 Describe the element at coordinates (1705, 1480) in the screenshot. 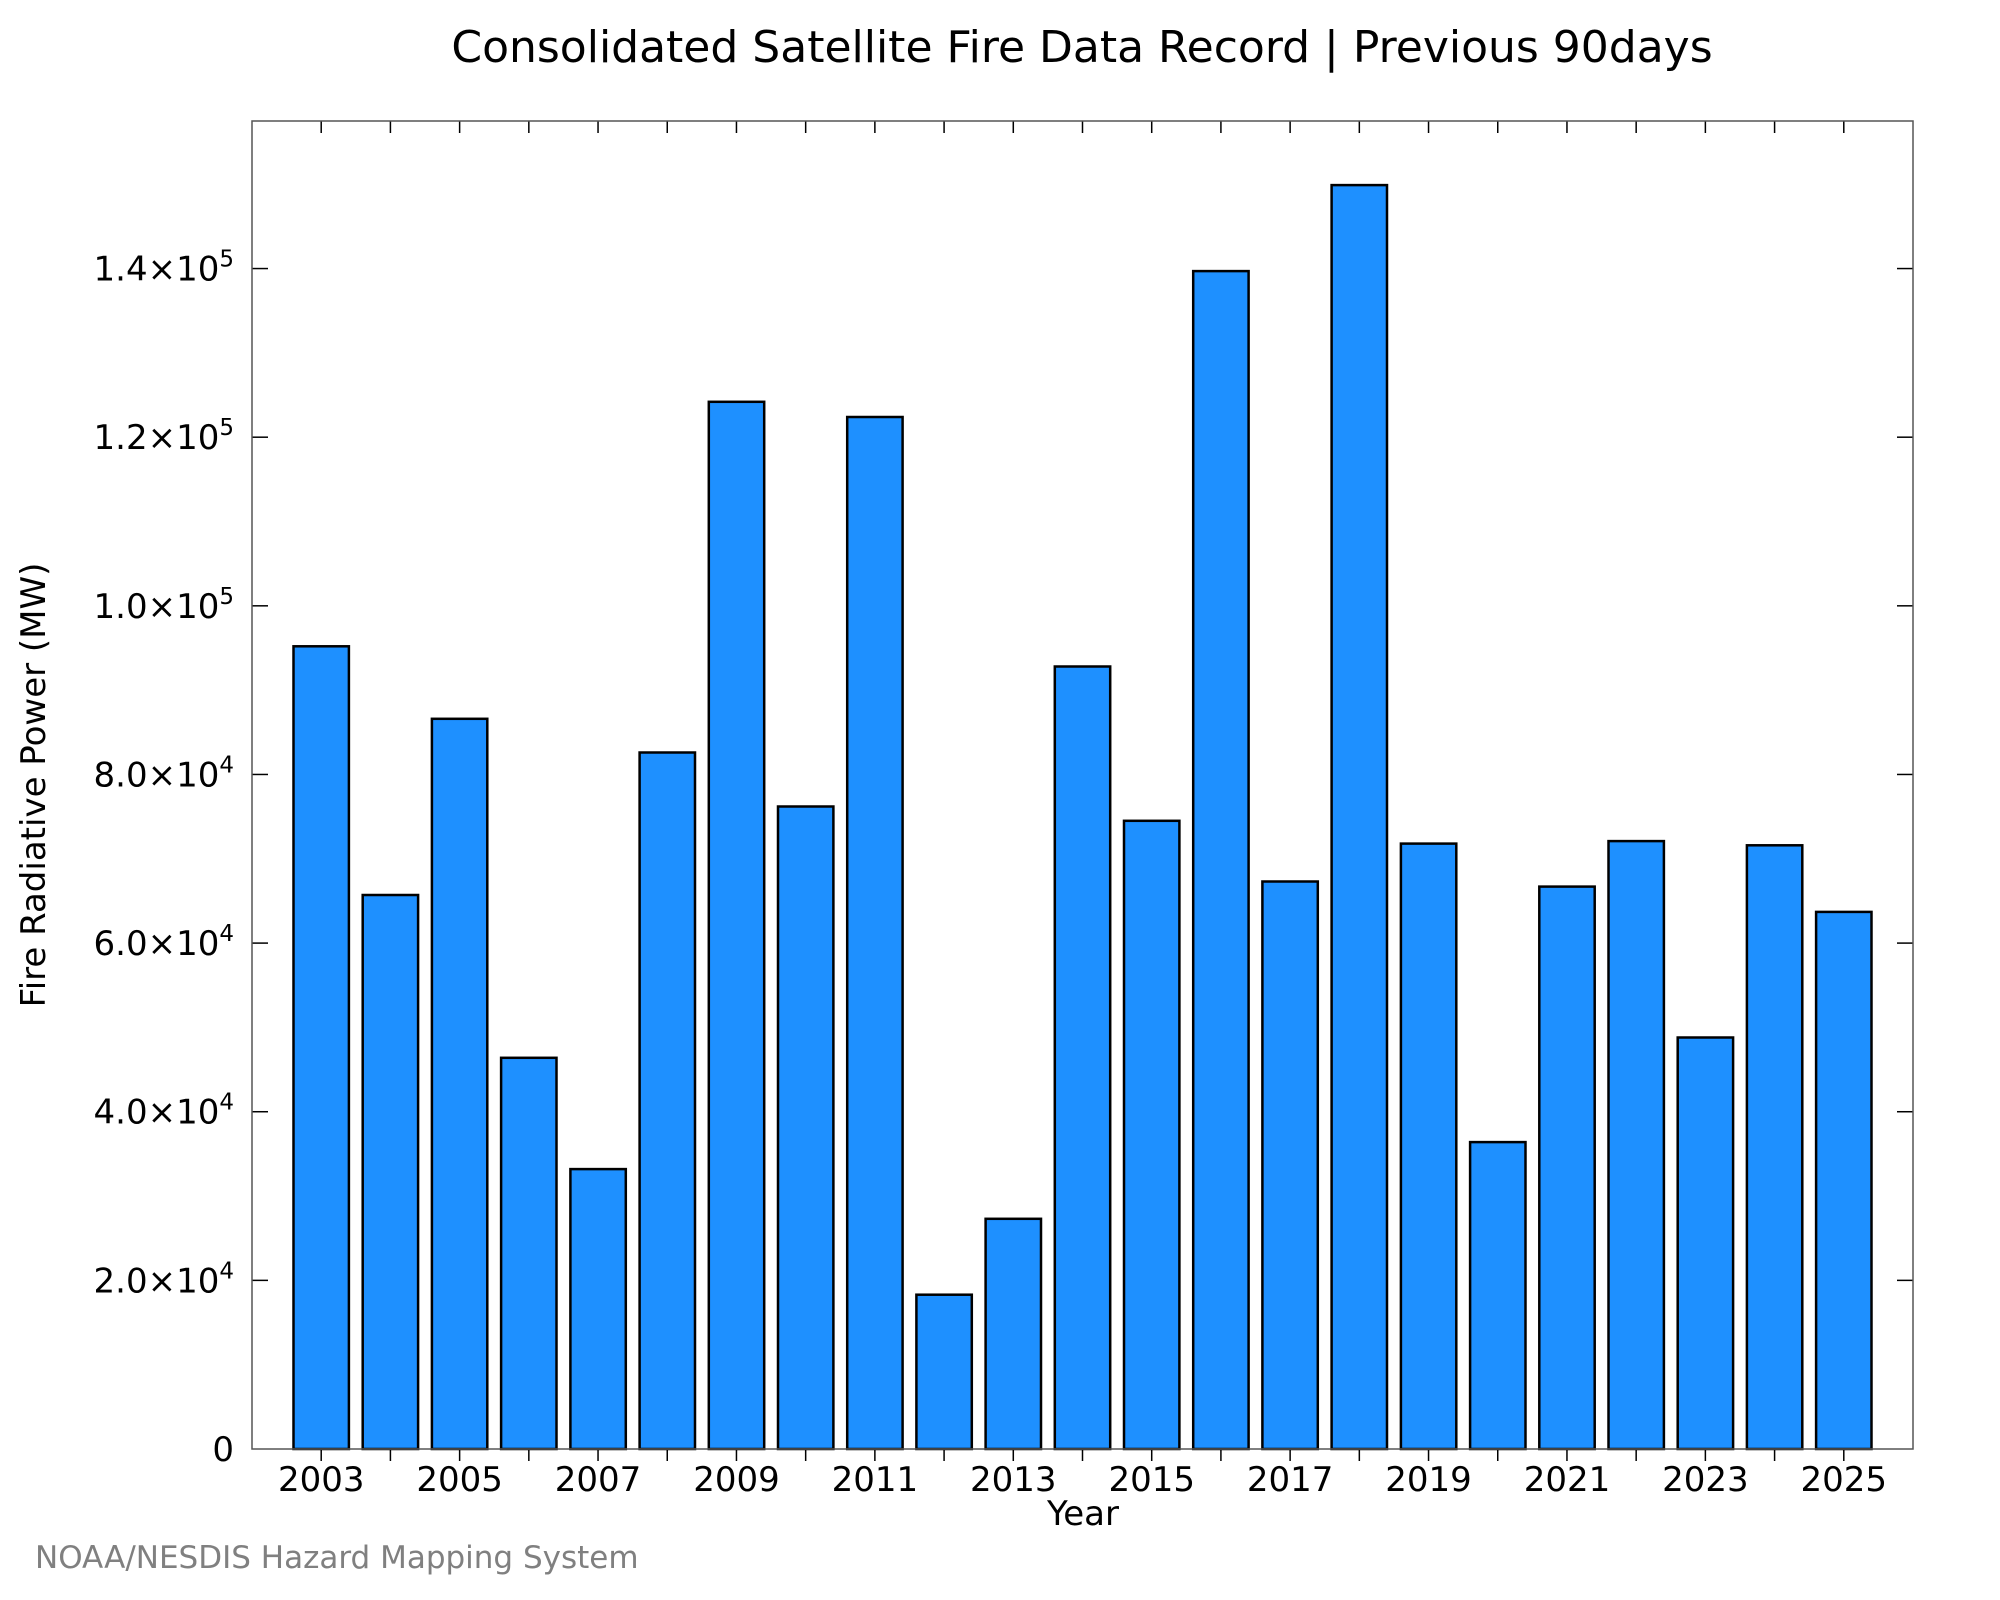

I see `x-tick-label: 2023` at that location.